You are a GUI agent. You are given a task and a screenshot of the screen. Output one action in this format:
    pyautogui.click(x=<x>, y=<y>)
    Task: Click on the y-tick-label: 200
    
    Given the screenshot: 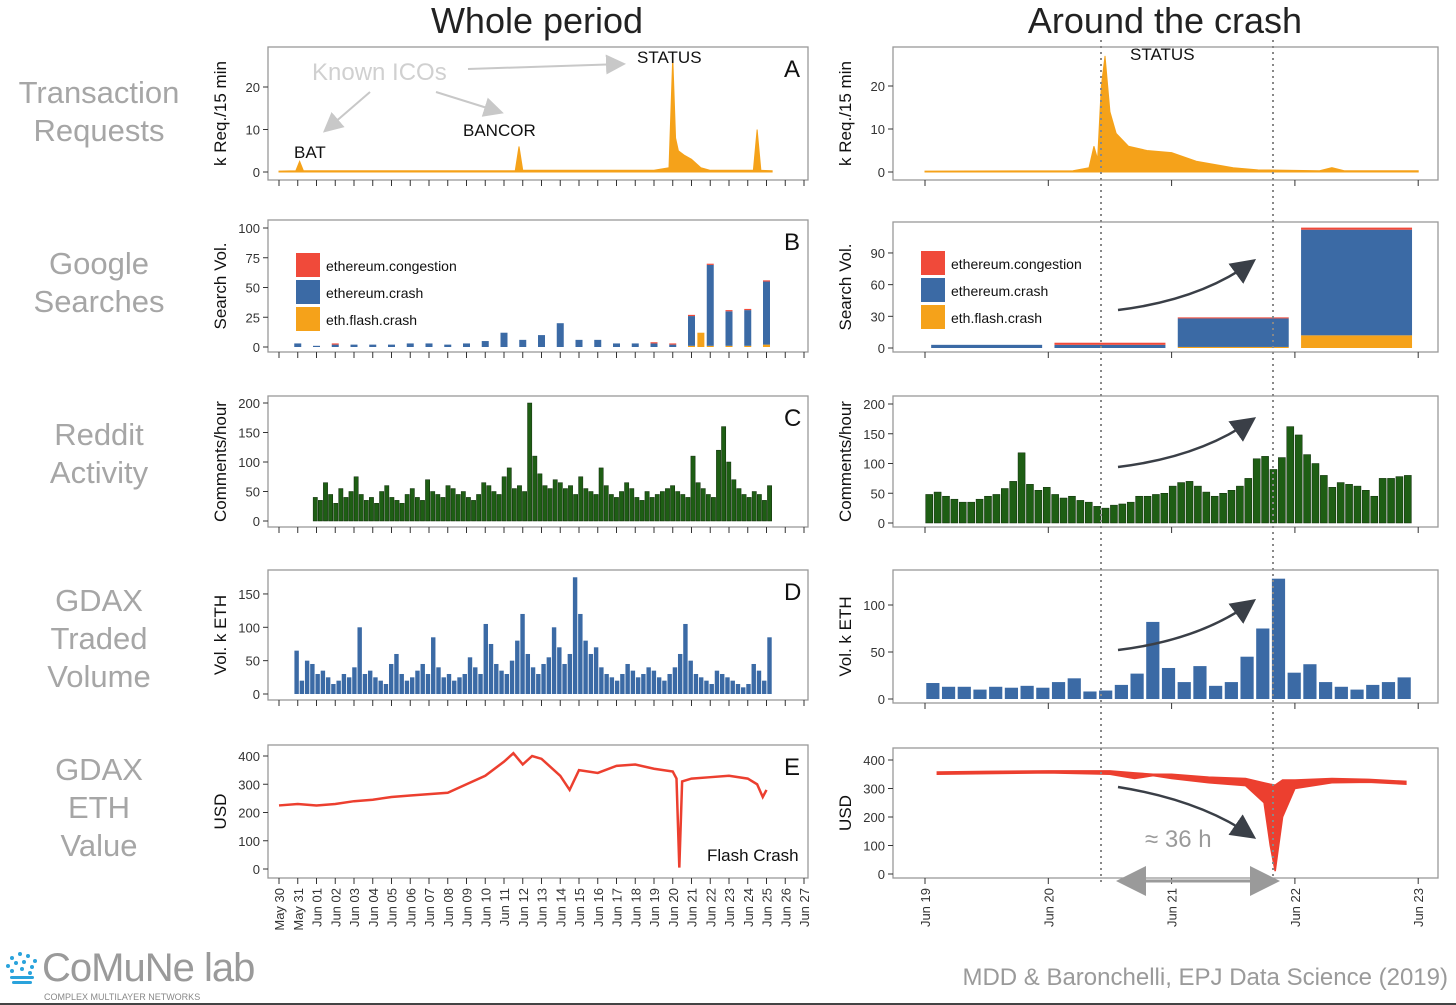 What is the action you would take?
    pyautogui.click(x=249, y=403)
    